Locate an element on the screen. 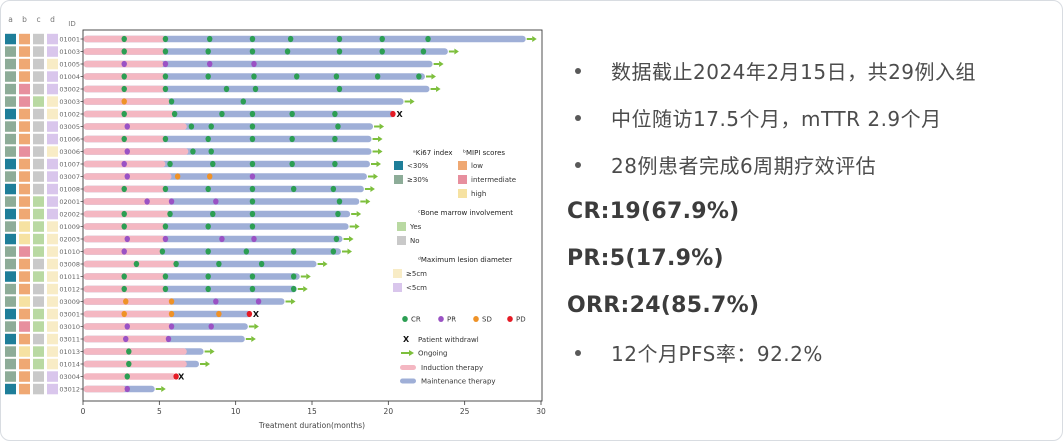 This screenshot has height=441, width=1063. patient-id: 01002 is located at coordinates (69, 114).